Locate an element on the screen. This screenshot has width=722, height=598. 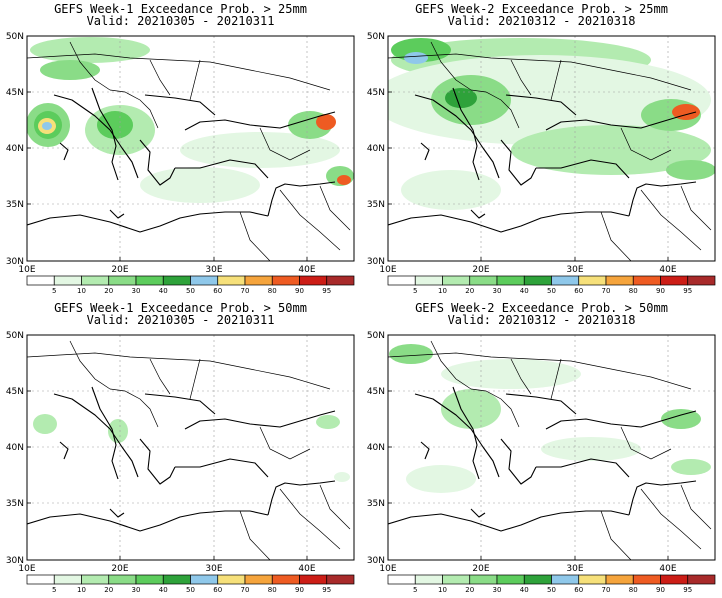
colorbar: 5 10 20 30 40 50 60 70 80 90 95 is located at coordinates (190, 584).